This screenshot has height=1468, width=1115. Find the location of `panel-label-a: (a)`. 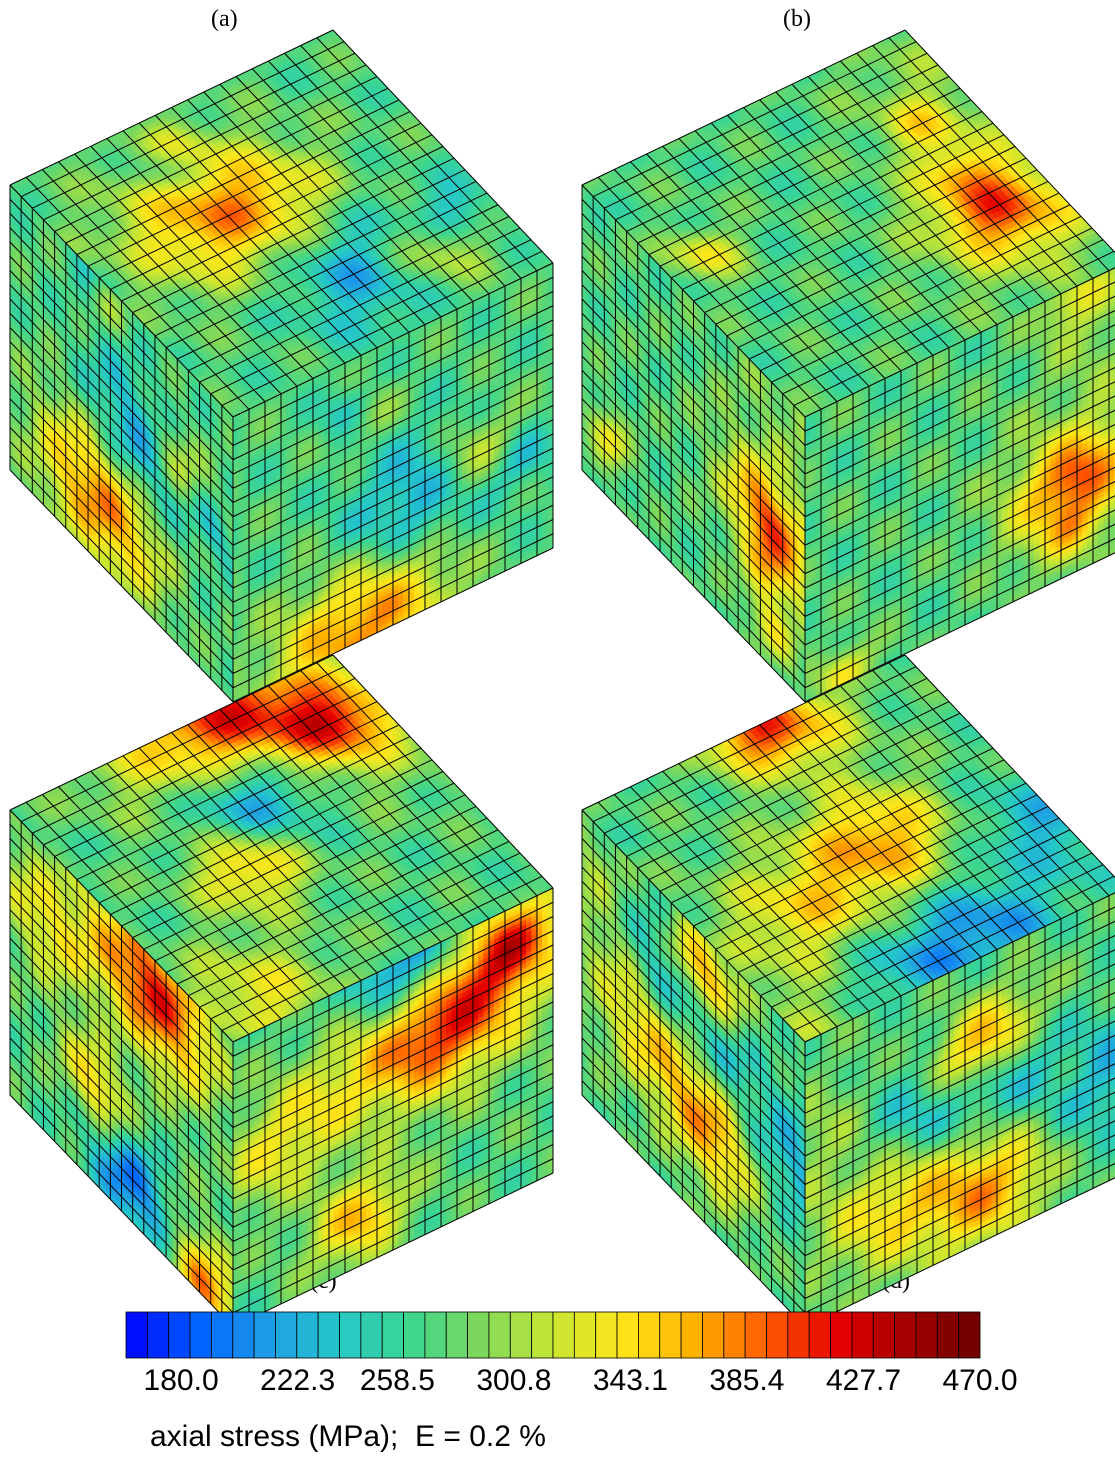

panel-label-a: (a) is located at coordinates (224, 19).